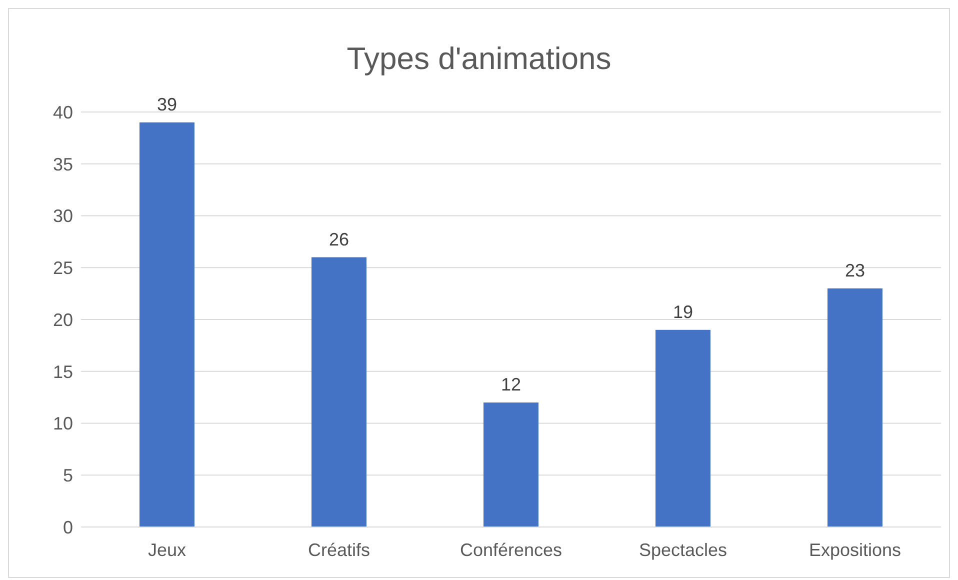 Image resolution: width=958 pixels, height=580 pixels. Describe the element at coordinates (683, 550) in the screenshot. I see `x-tick-label: Spectacles` at that location.